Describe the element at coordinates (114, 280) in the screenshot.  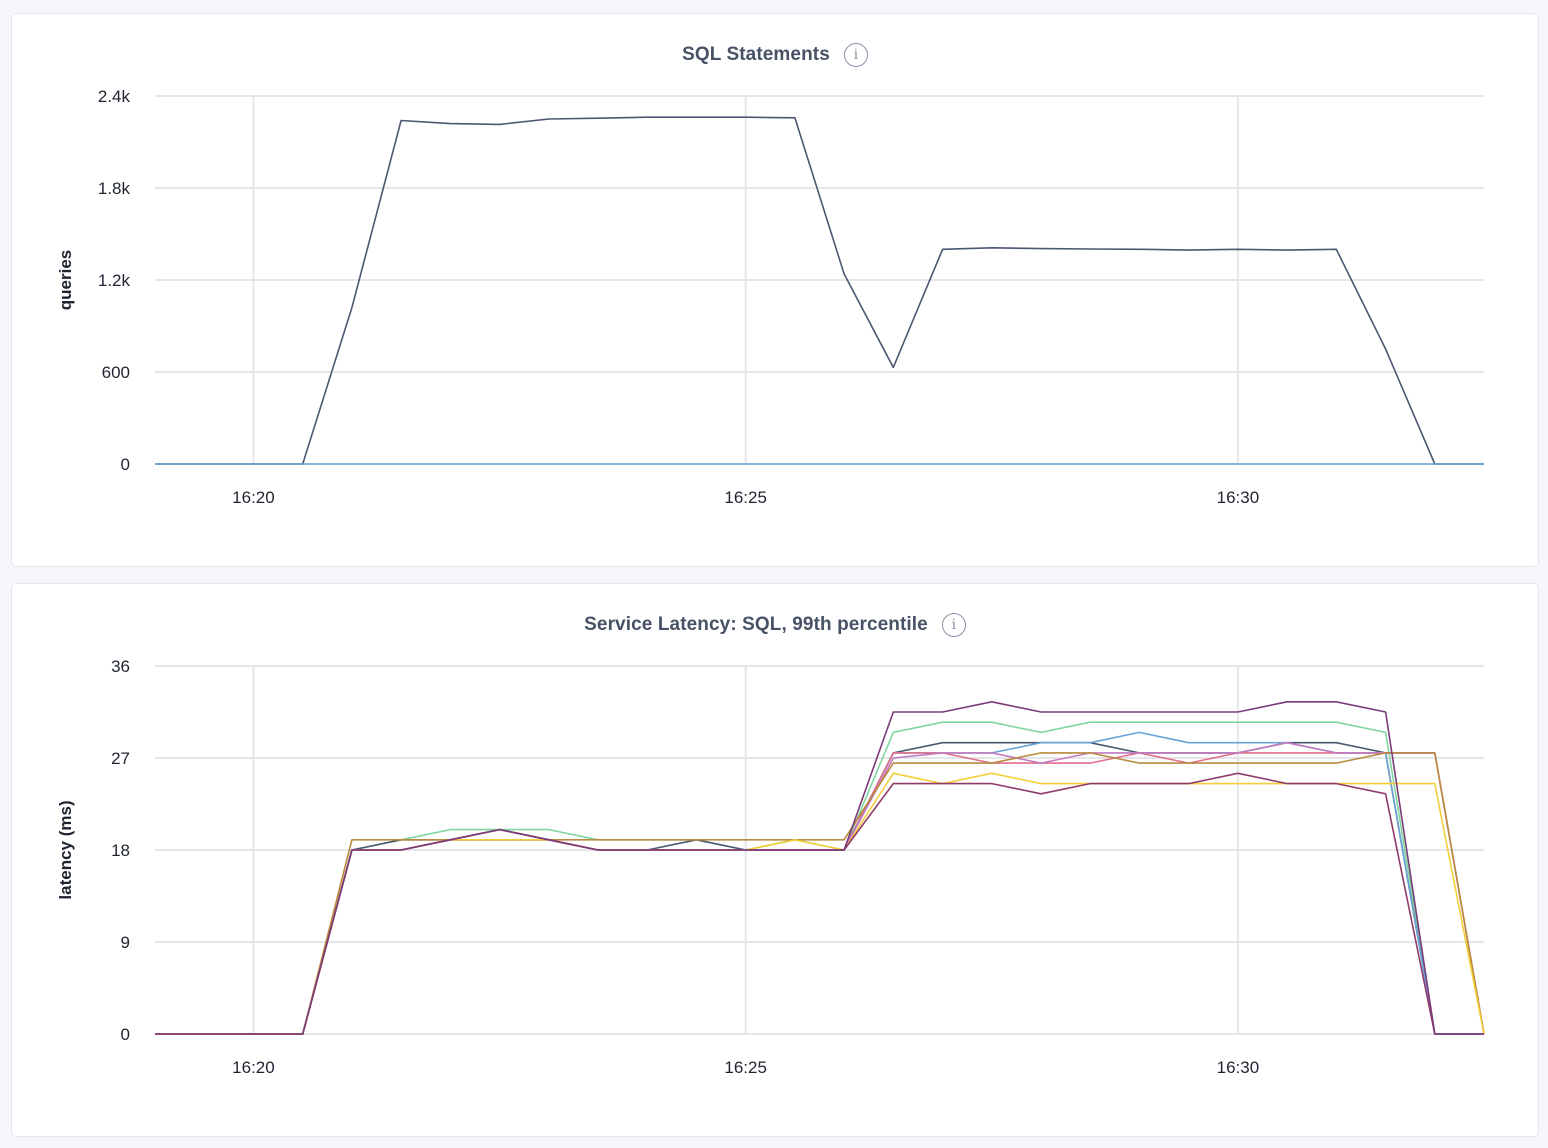
I see `y-tick-label: 1.2k` at that location.